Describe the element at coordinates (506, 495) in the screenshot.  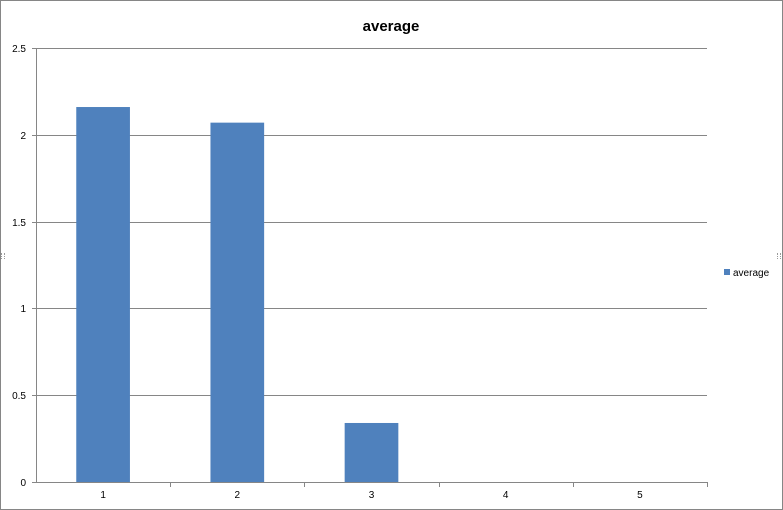
I see `x-tick-label: 4` at that location.